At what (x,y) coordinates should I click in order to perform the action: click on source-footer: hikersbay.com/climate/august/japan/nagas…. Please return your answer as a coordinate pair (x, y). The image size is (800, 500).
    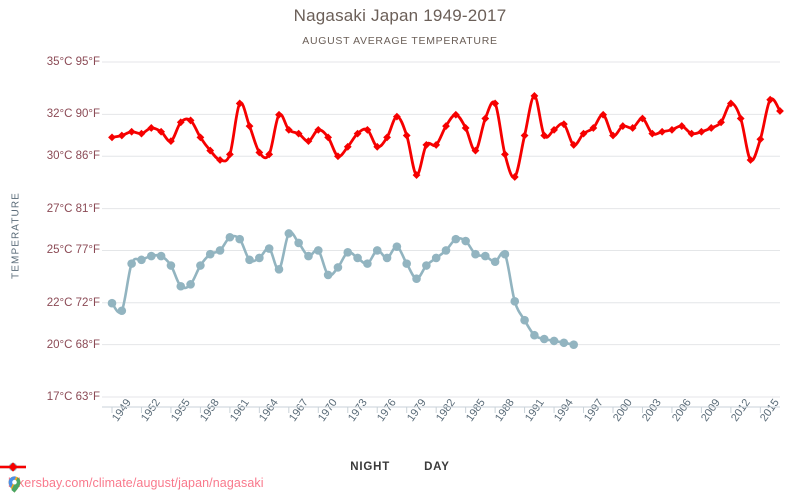
    Looking at the image, I should click on (136, 484).